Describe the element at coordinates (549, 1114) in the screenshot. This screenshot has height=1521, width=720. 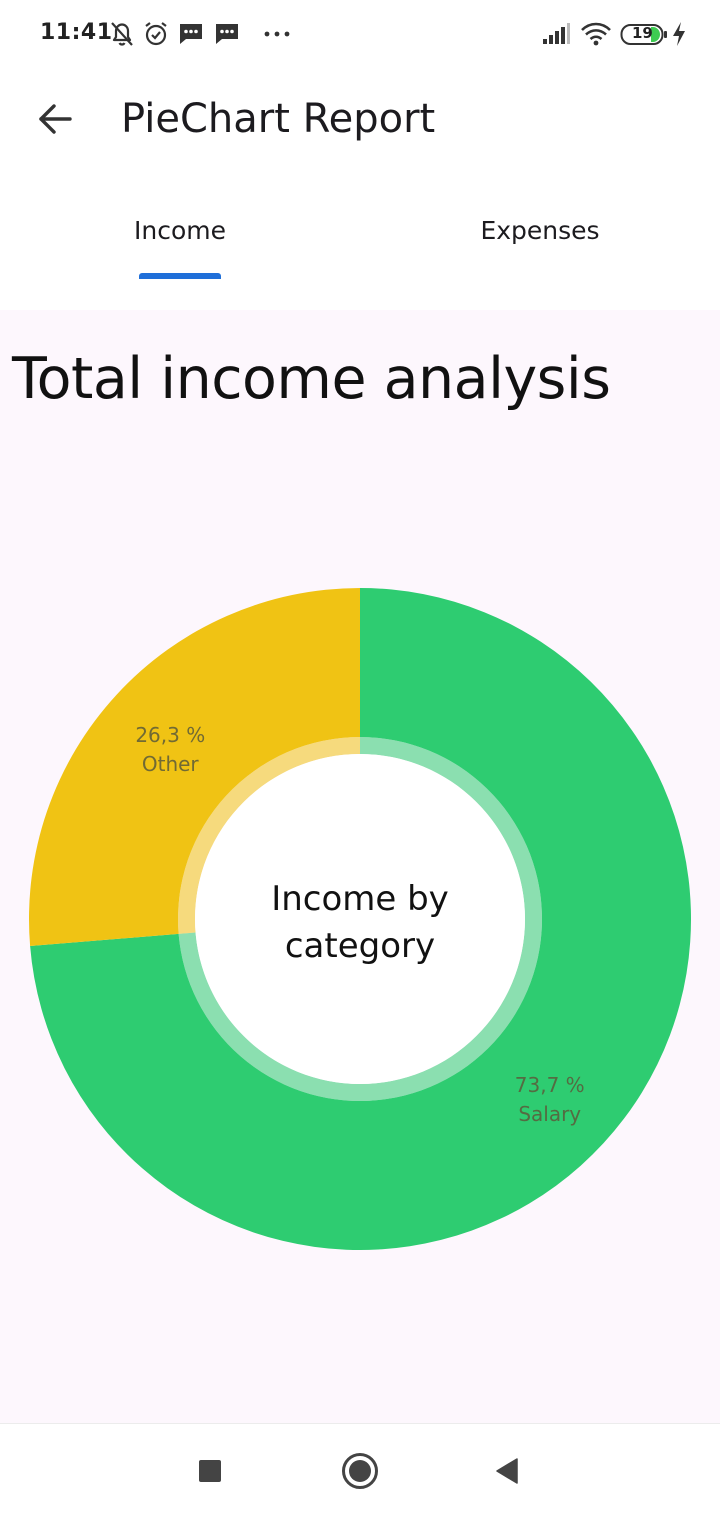
I see `slice-name: Salary` at that location.